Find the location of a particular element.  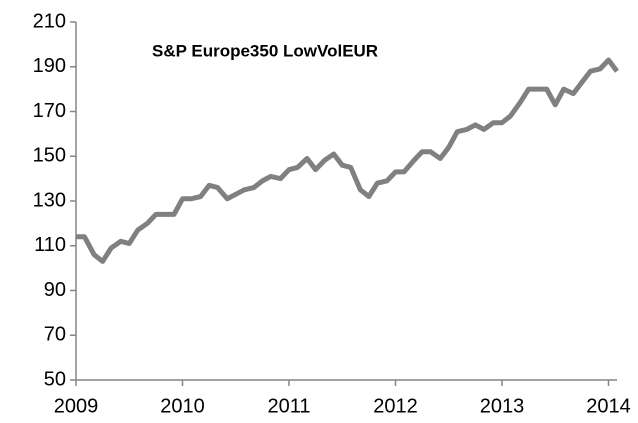

x-tick-label: 2013 is located at coordinates (502, 406).